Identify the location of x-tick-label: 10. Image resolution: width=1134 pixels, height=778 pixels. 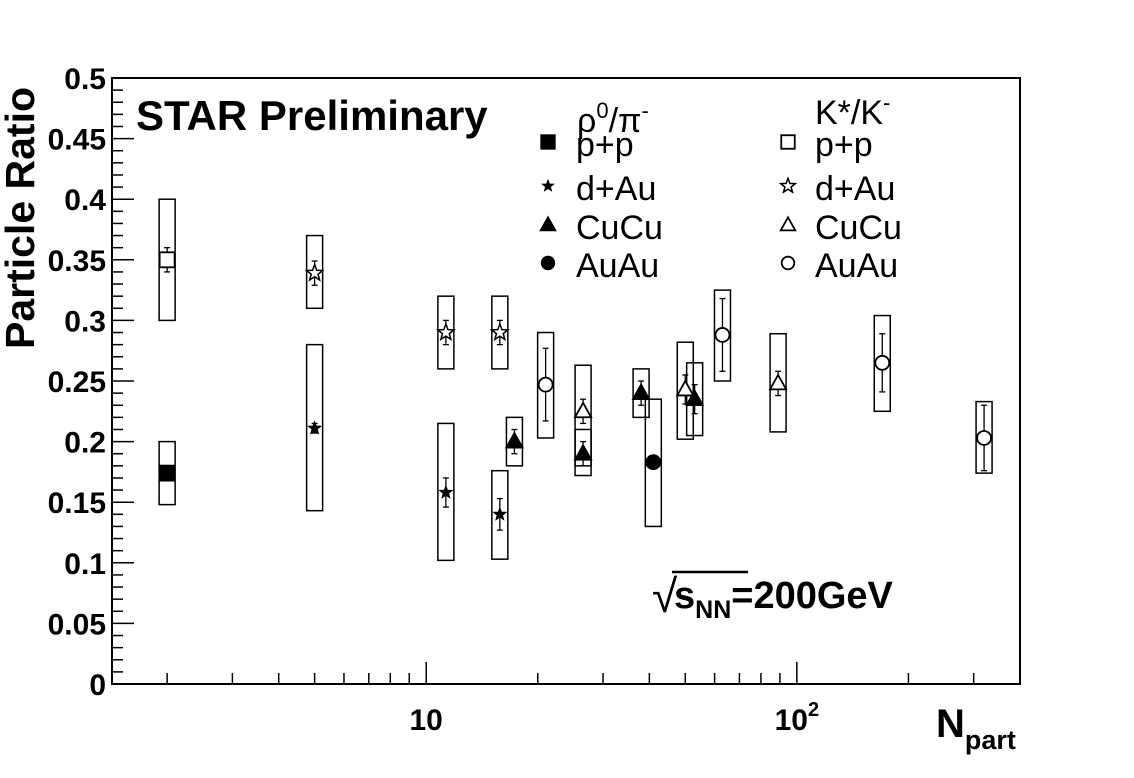
(426, 720).